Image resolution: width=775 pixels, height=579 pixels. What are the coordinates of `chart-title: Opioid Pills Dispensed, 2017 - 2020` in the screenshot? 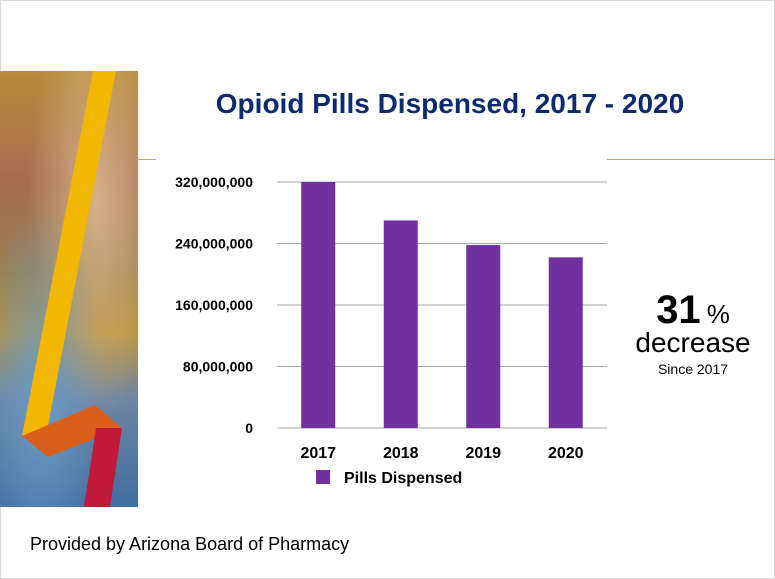 It's located at (450, 103).